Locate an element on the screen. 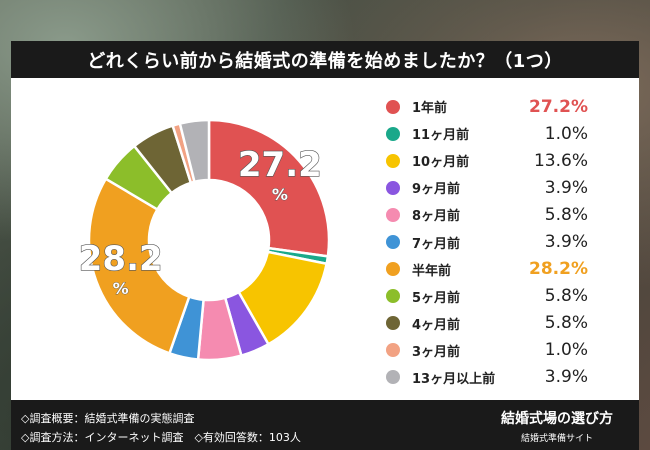  legend-item: 11ヶ月前 1.0% is located at coordinates (507, 133).